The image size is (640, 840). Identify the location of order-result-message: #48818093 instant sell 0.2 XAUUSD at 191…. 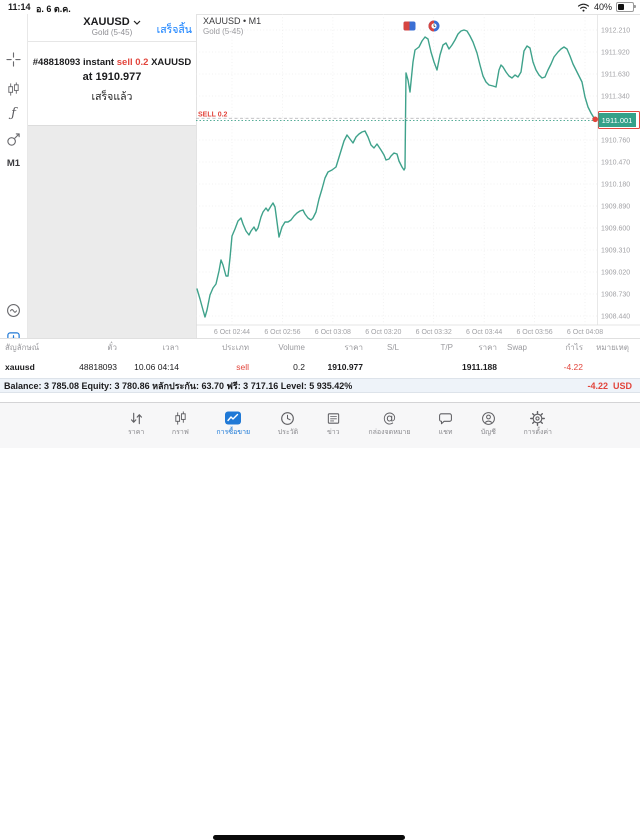
(112, 83).